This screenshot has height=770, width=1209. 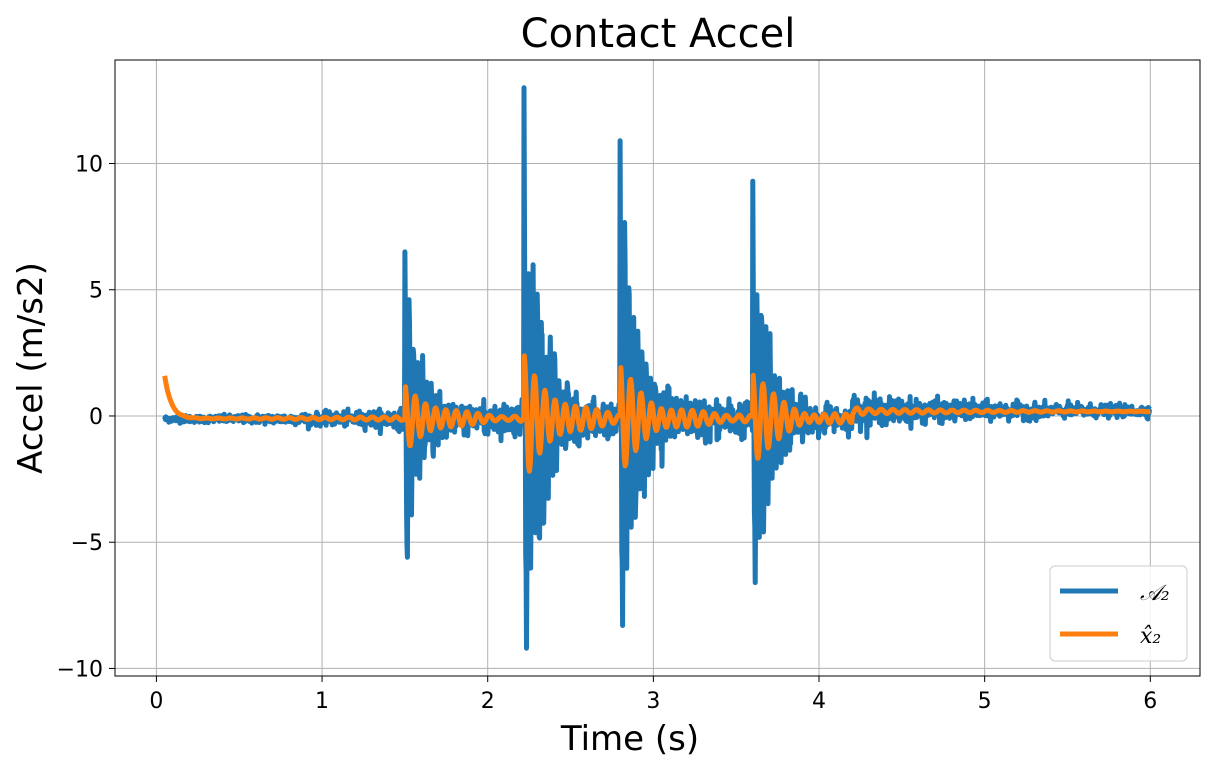 I want to click on x-axis-label: Time (s), so click(x=629, y=739).